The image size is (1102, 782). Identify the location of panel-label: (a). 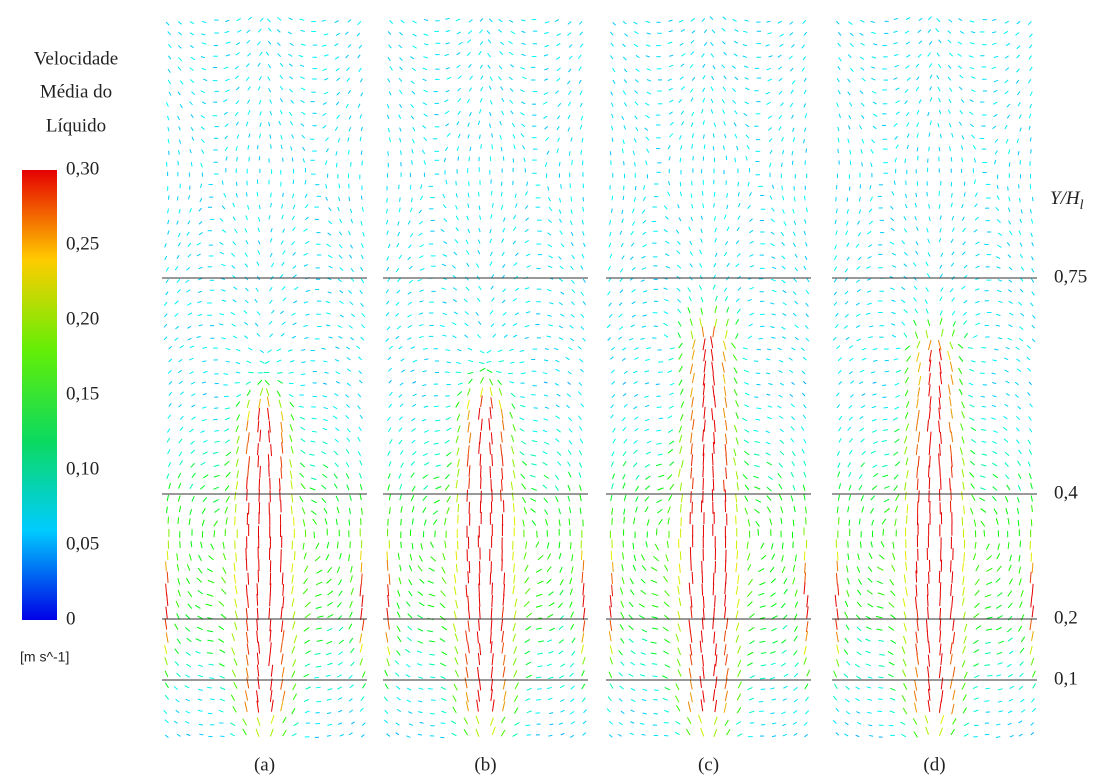
(264, 764).